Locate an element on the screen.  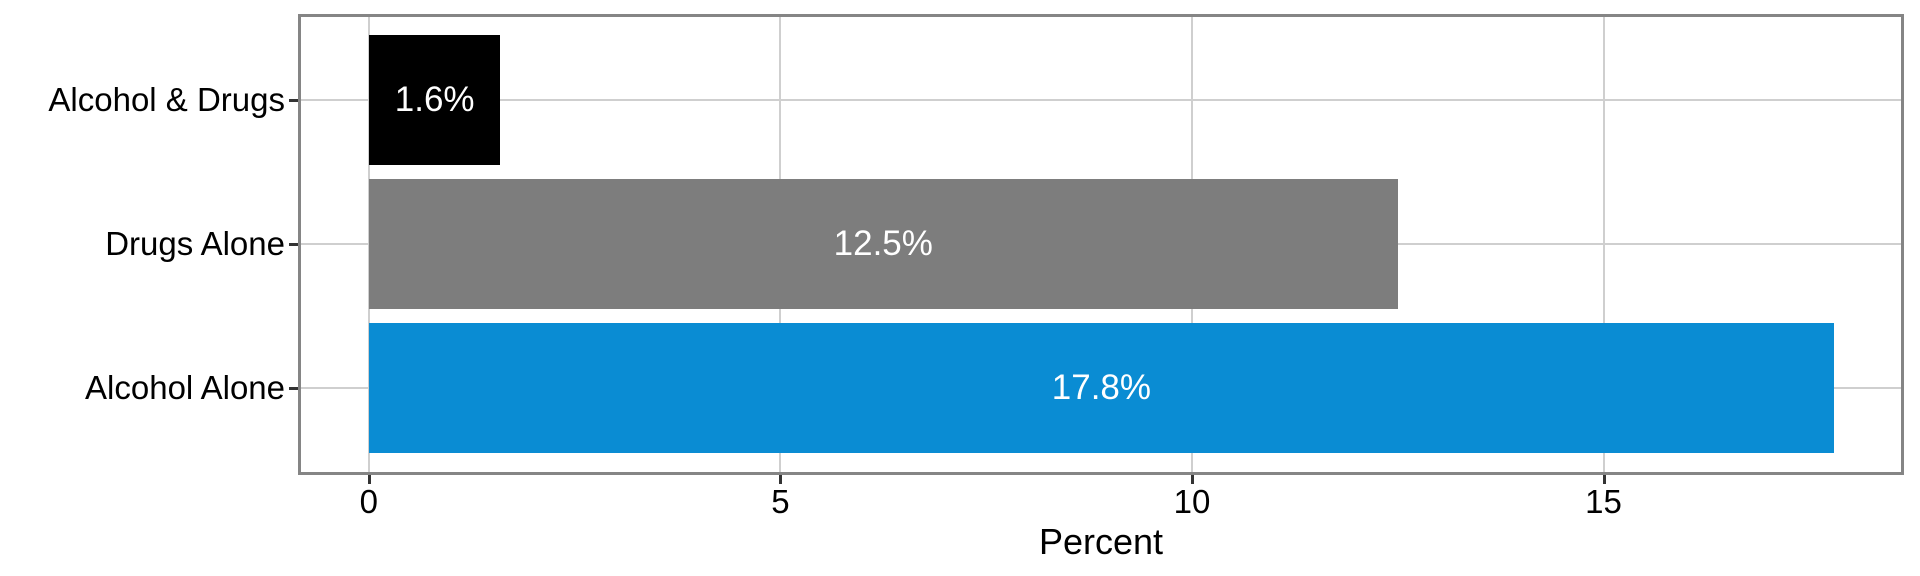
x-tick-label: 10 is located at coordinates (1192, 501).